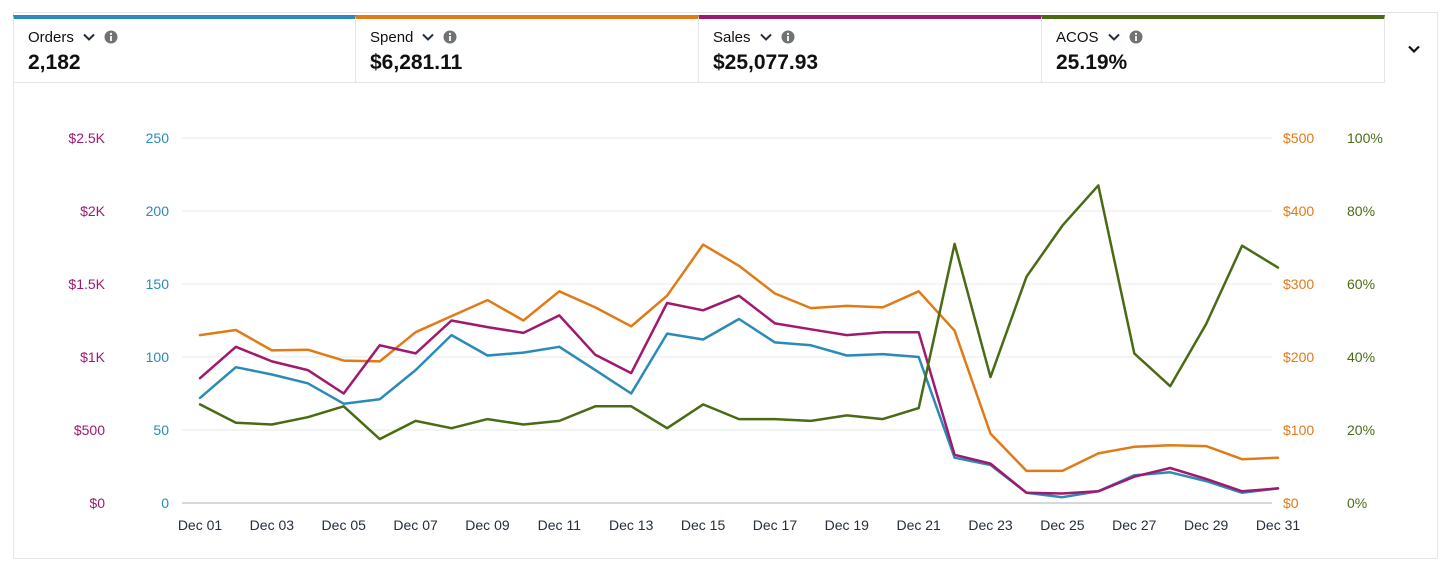 The image size is (1456, 575). I want to click on x-axis-tick-label: Dec 29, so click(1206, 525).